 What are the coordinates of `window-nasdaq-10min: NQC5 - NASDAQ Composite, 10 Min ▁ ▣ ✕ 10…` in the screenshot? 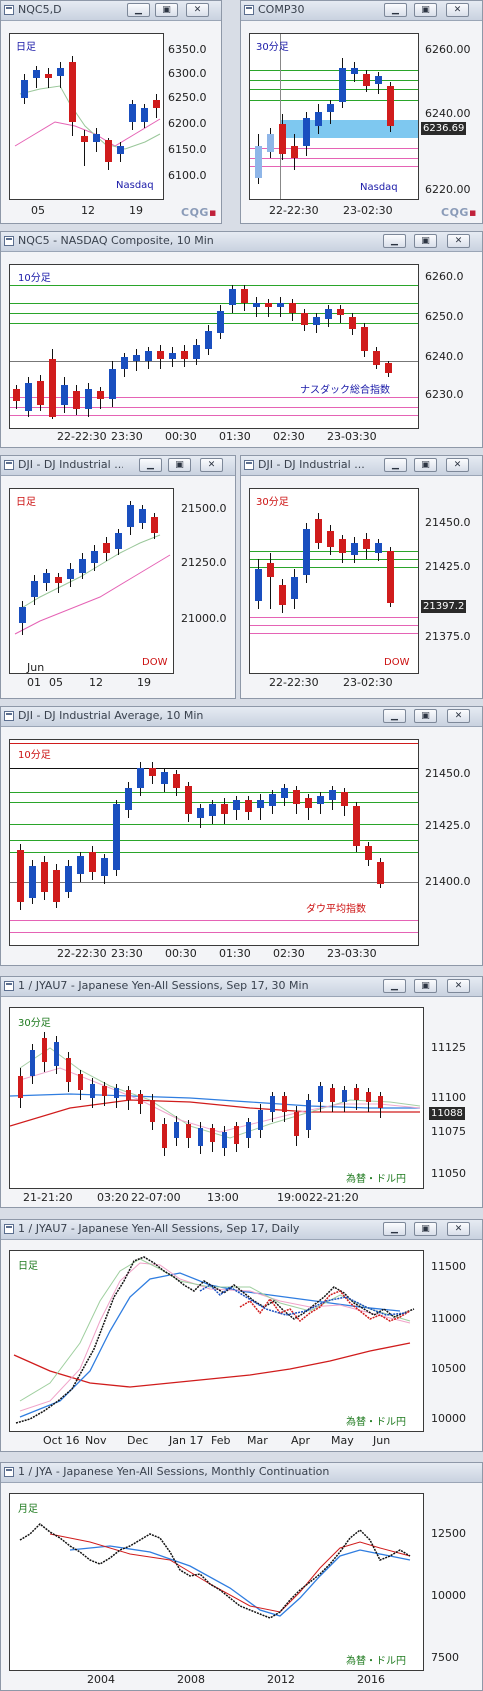 It's located at (241, 339).